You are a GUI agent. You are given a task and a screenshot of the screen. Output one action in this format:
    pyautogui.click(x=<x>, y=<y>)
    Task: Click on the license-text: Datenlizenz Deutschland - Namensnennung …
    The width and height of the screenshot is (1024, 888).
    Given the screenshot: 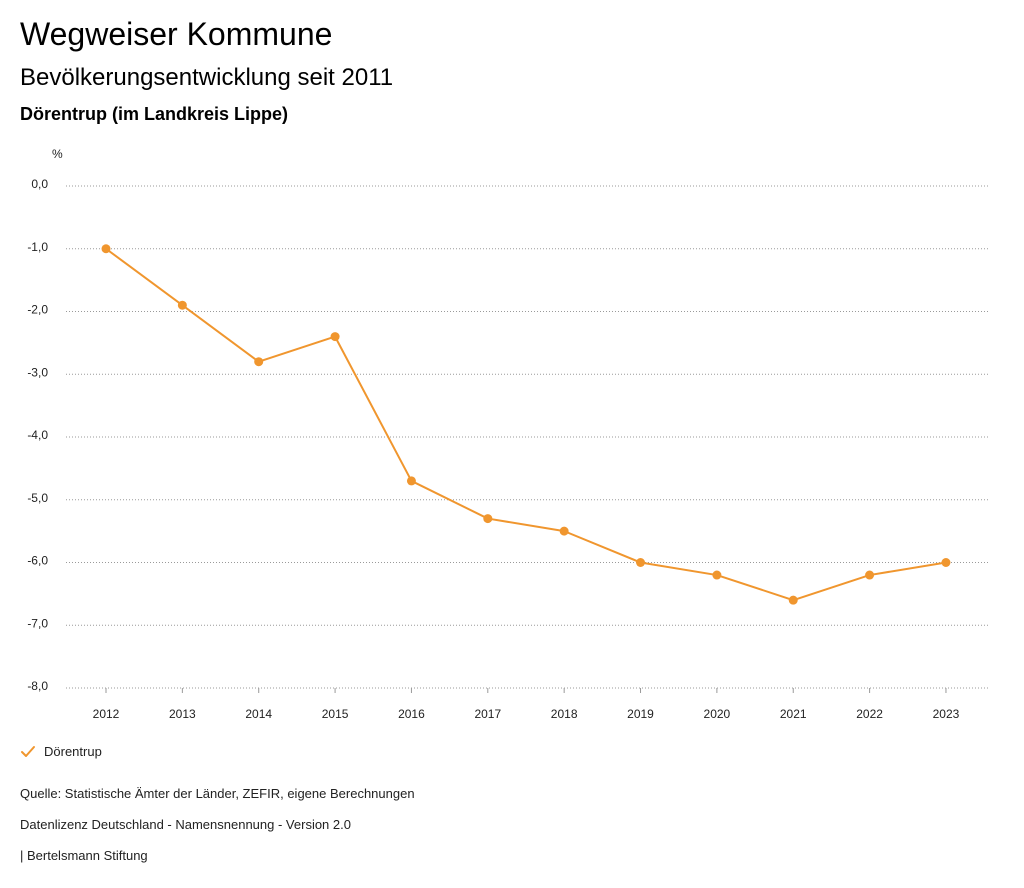 What is the action you would take?
    pyautogui.click(x=185, y=824)
    